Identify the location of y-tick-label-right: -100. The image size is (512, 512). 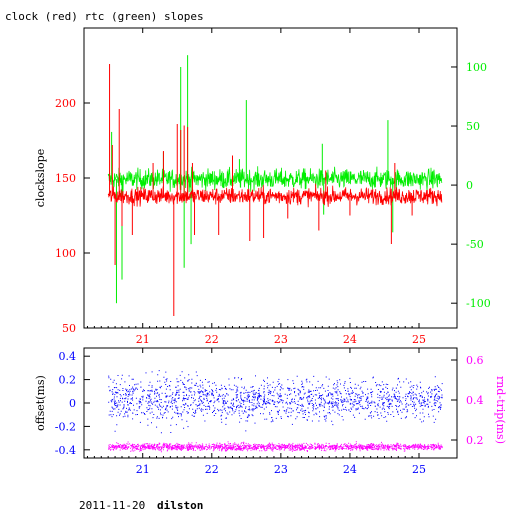
(478, 303).